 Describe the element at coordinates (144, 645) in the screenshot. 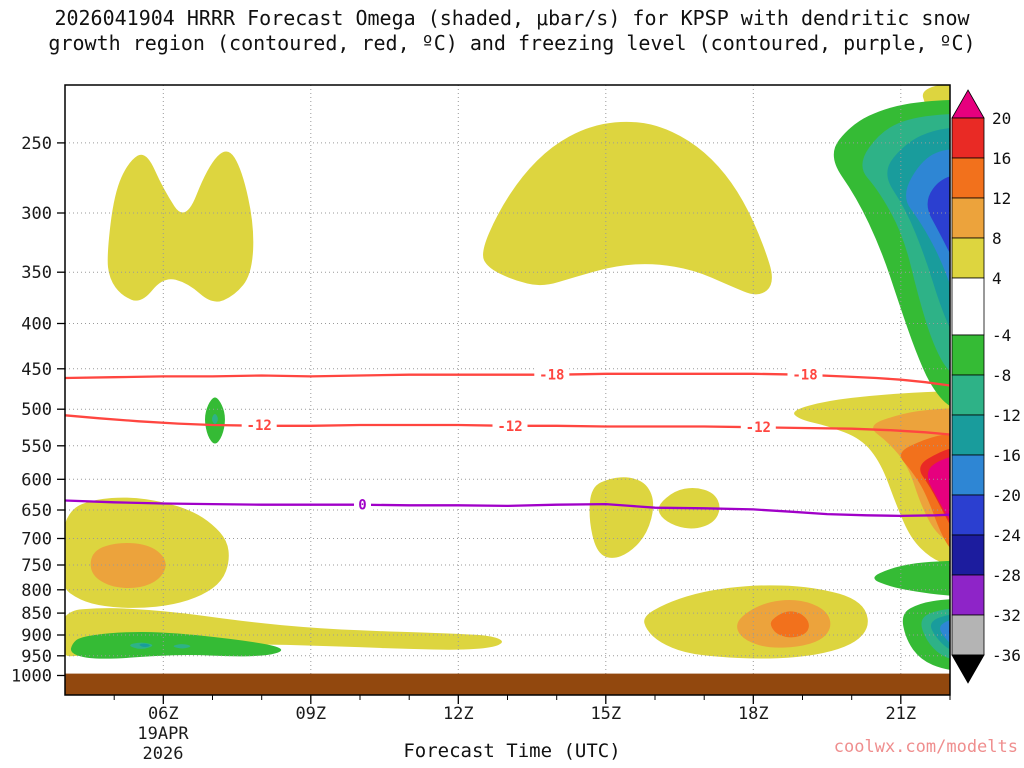

I see `omega-lowlevel-cyan-spot` at that location.